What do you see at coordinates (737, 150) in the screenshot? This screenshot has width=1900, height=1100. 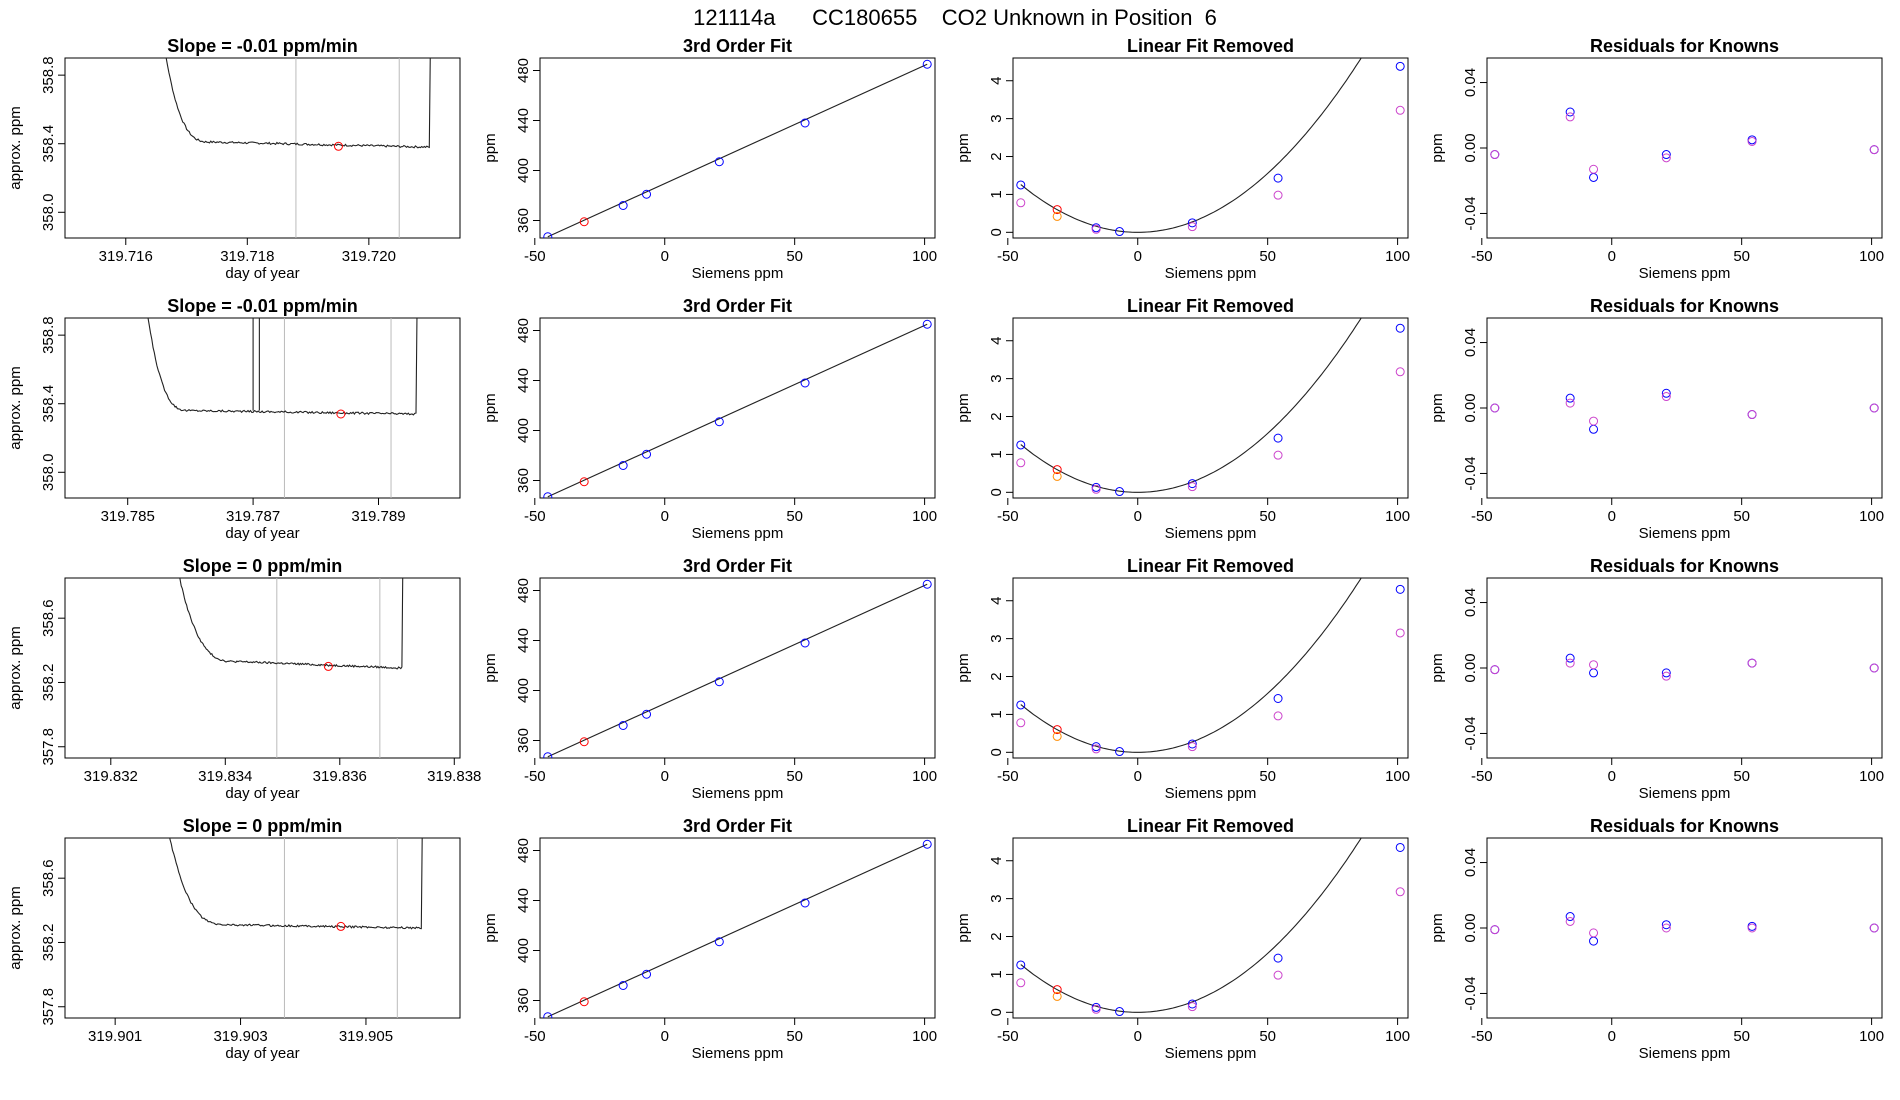 I see `fit-line` at bounding box center [737, 150].